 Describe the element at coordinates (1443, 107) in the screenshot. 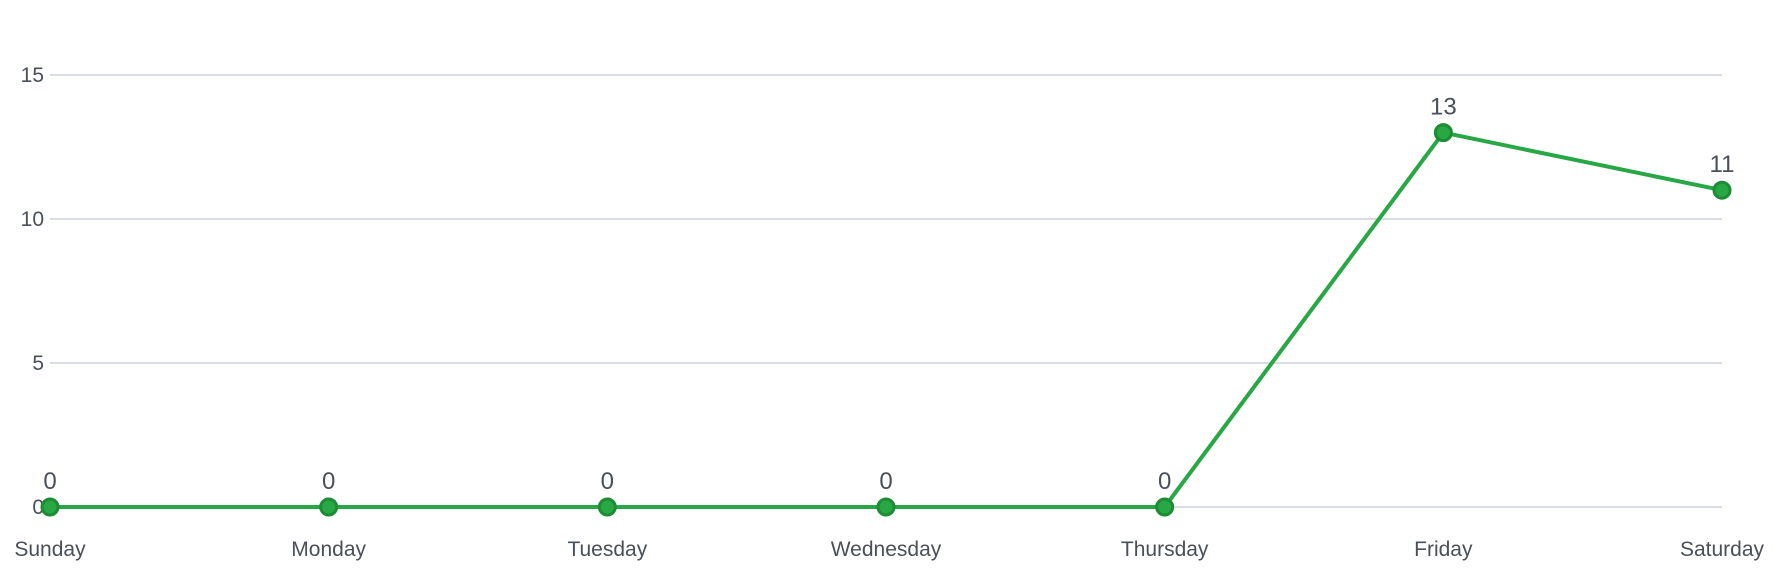

I see `data-label: 13` at that location.